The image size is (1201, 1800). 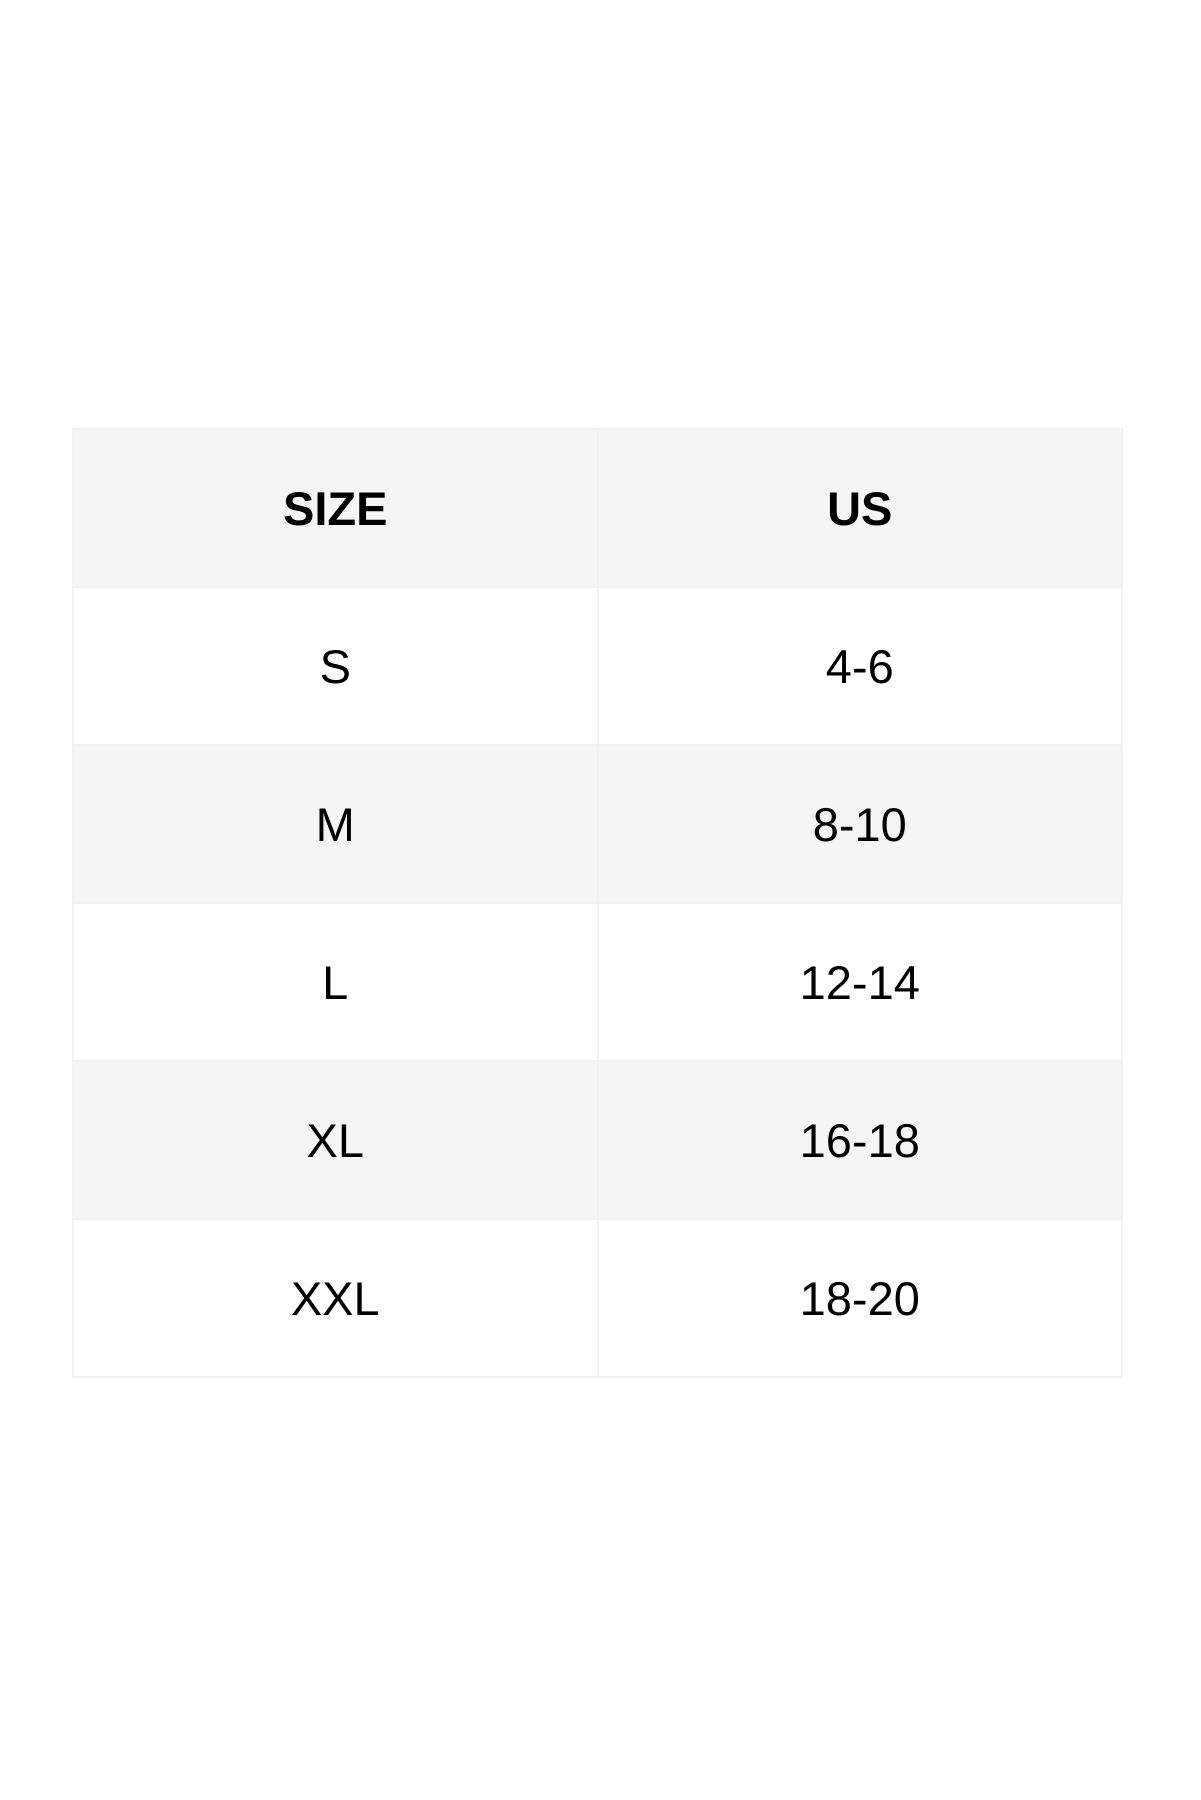 What do you see at coordinates (859, 982) in the screenshot?
I see `table-cell: 12-14` at bounding box center [859, 982].